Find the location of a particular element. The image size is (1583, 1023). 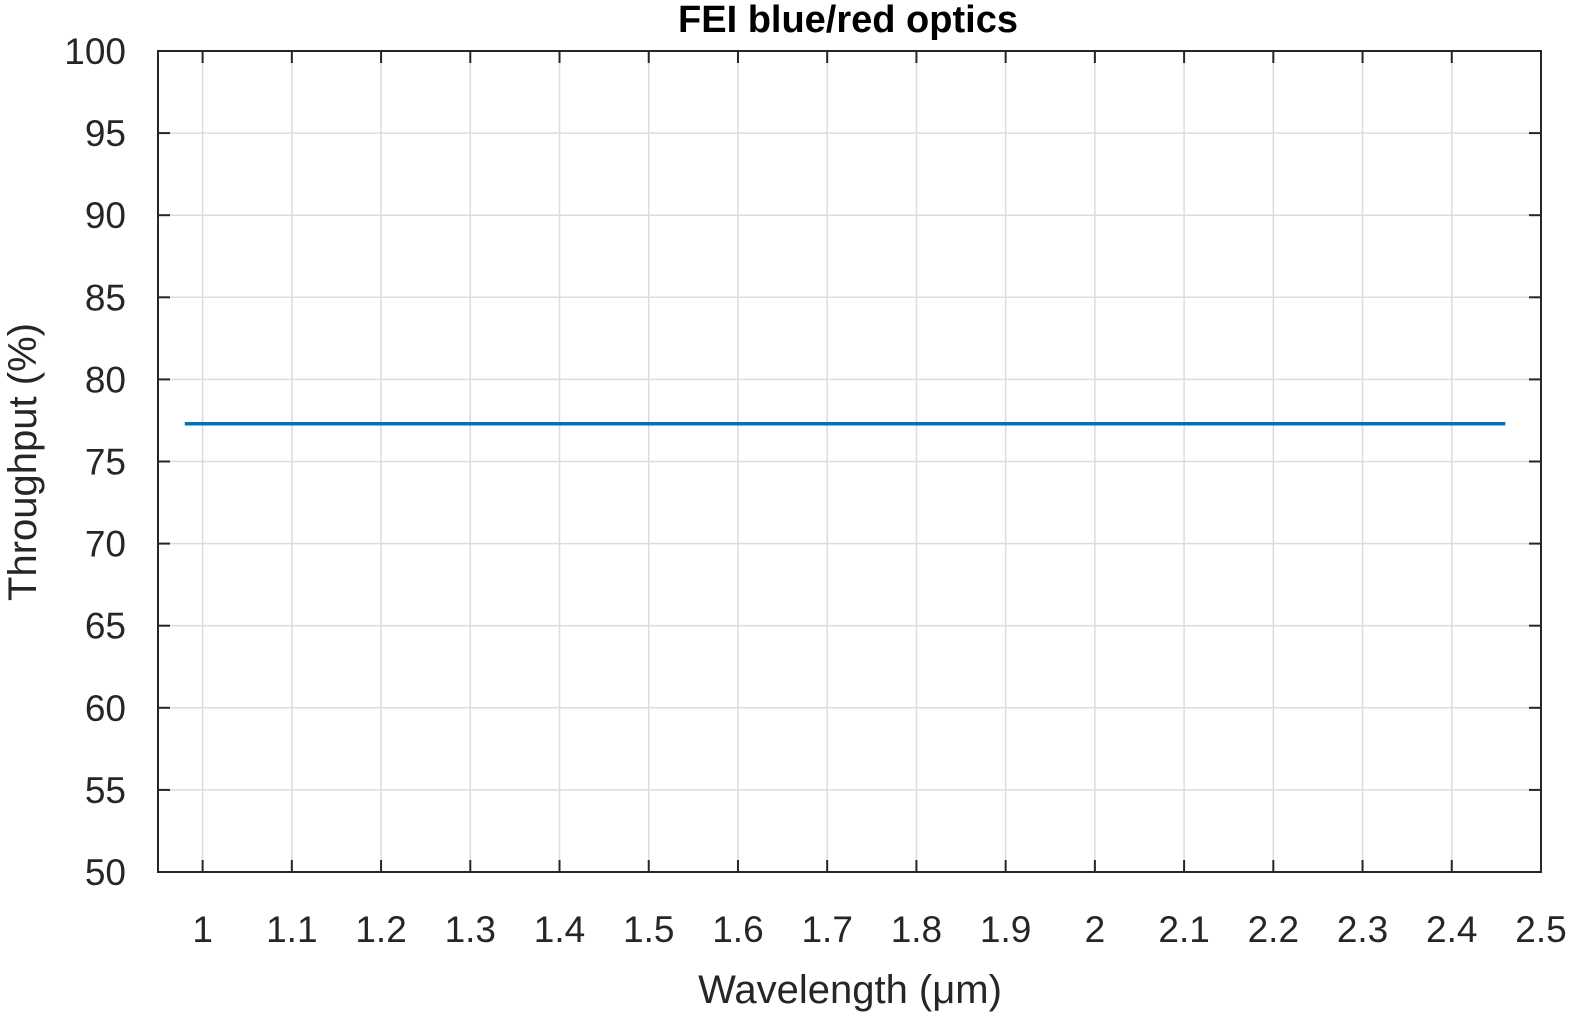

y-tick-label: 100 is located at coordinates (95, 51).